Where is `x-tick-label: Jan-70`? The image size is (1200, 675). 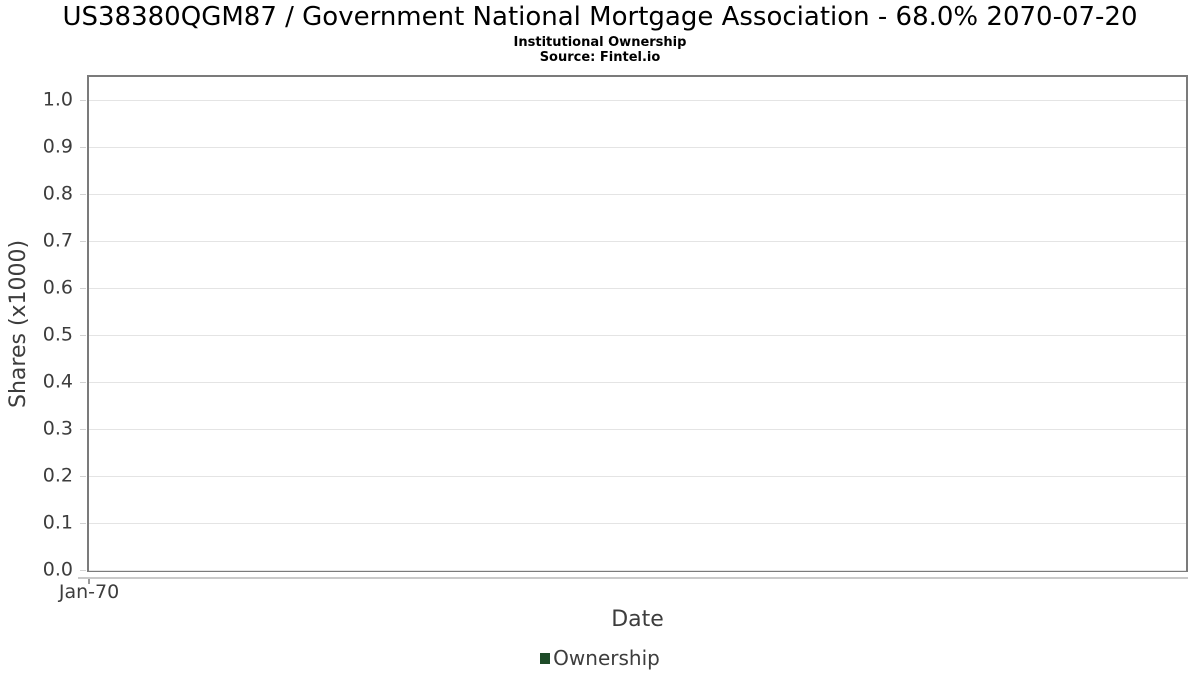 x-tick-label: Jan-70 is located at coordinates (89, 592).